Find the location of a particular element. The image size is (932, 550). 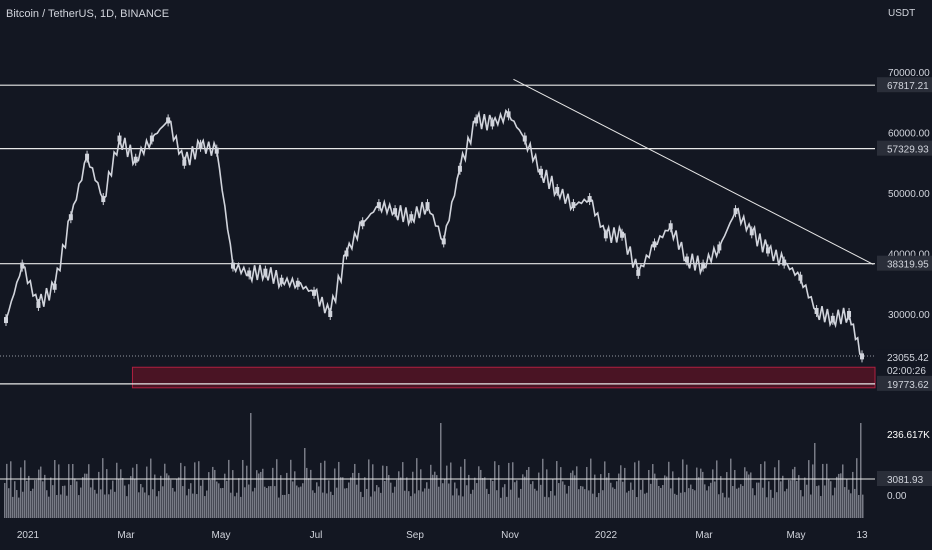

x-tick-label: May is located at coordinates (796, 535).